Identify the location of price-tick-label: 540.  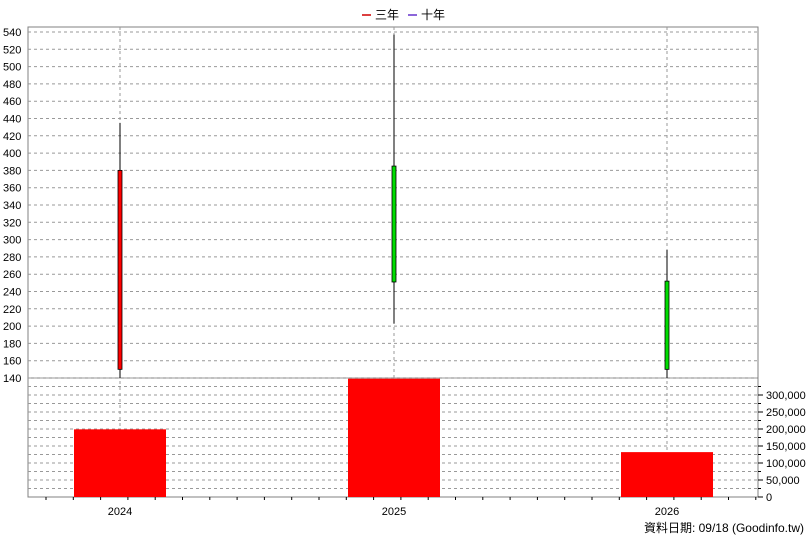
(12, 33).